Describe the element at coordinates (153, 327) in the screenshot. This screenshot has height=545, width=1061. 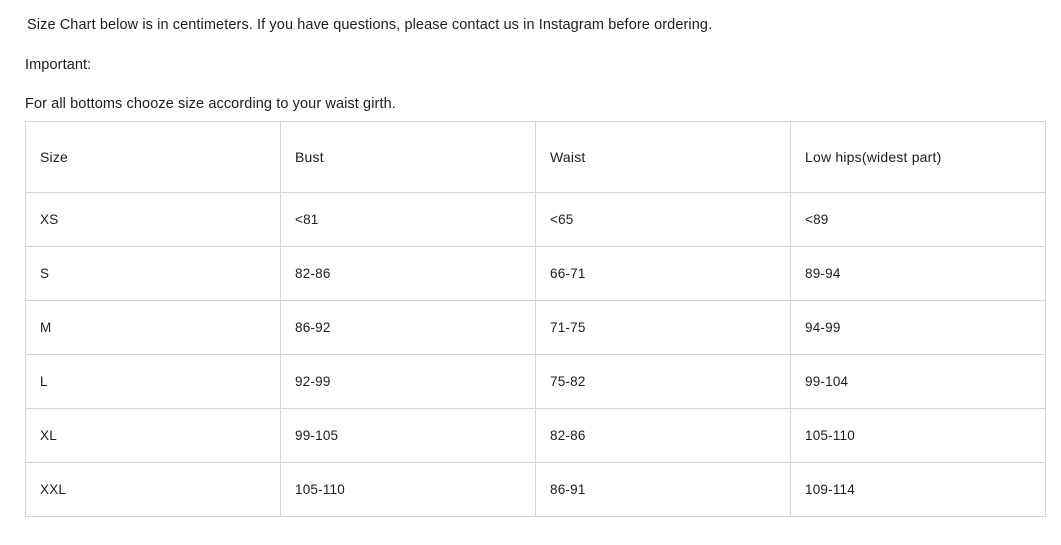
I see `cell-size: M` at that location.